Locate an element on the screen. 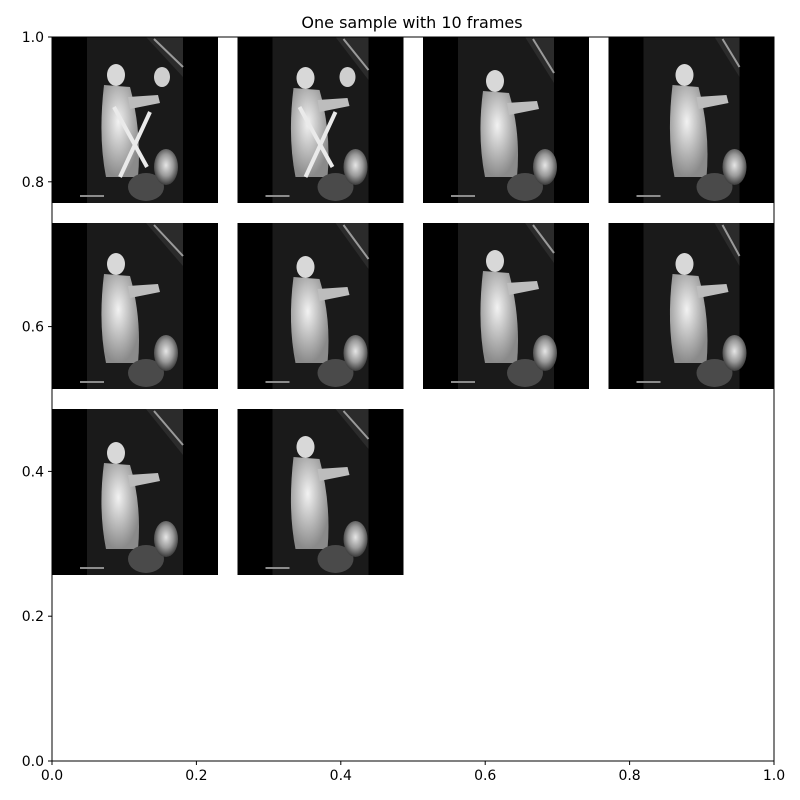  y-tick-label: 0.8 is located at coordinates (33, 183).